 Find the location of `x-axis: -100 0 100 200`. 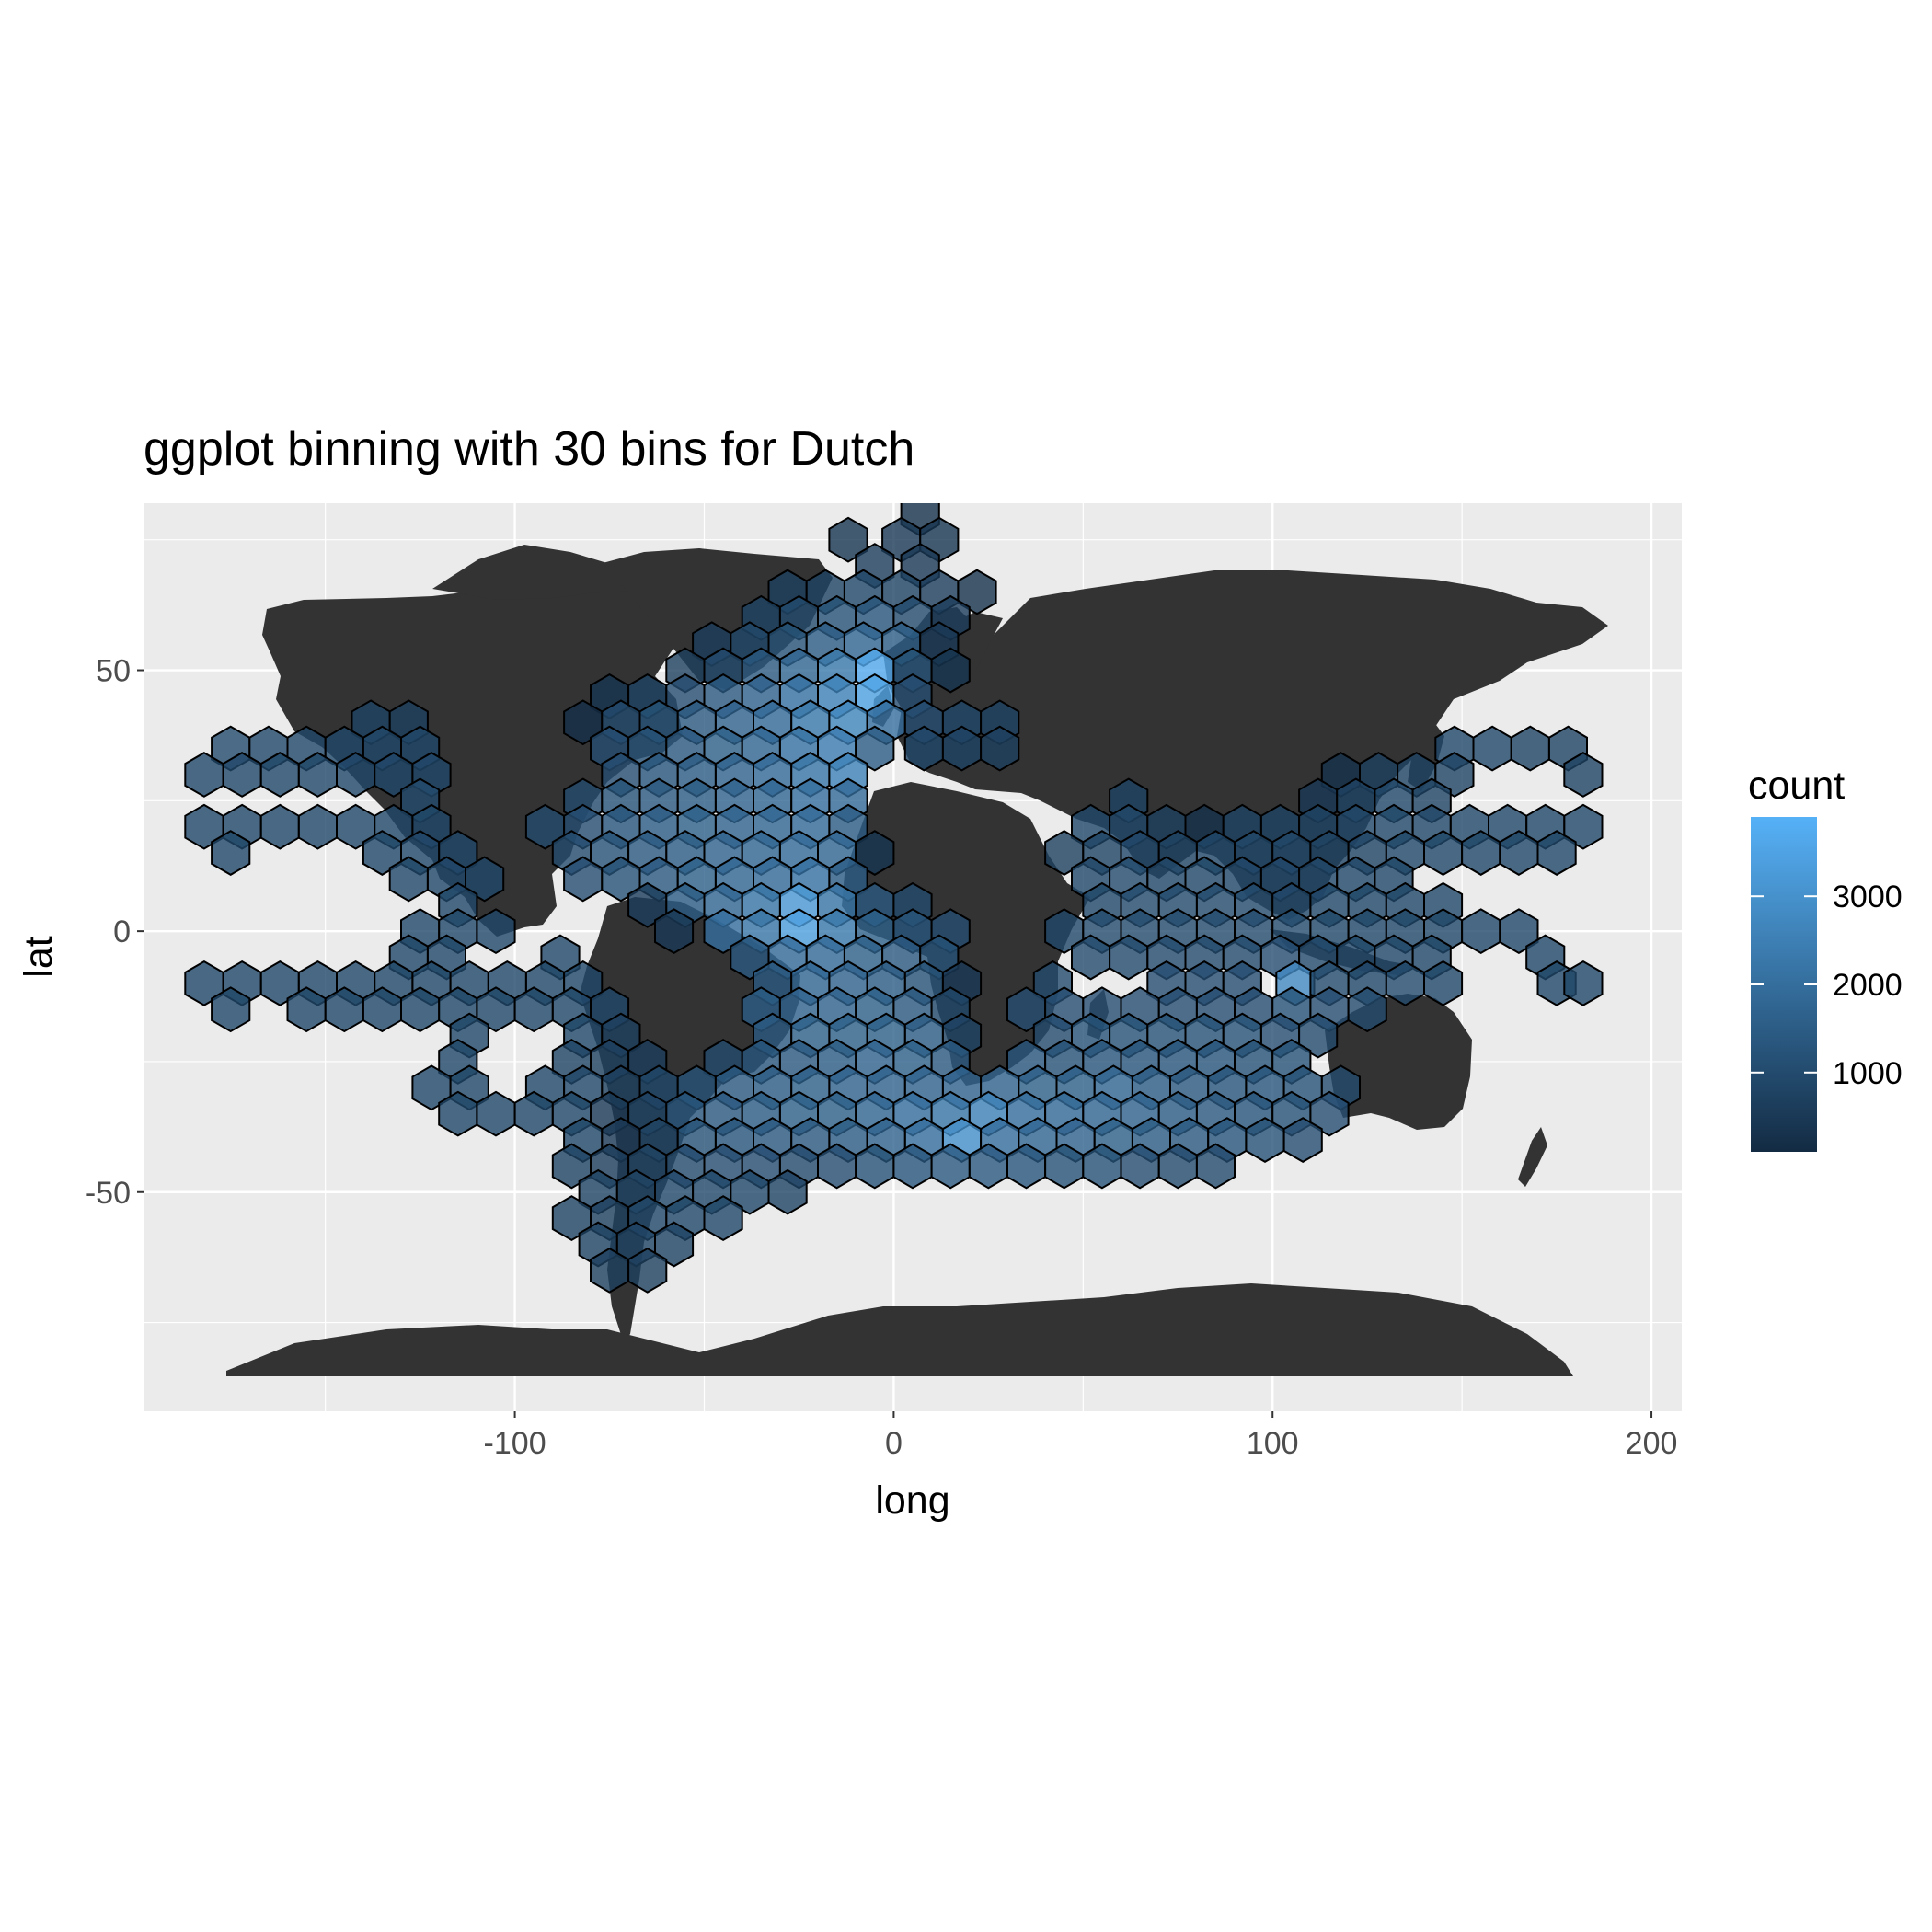

x-axis: -100 0 100 200 is located at coordinates (1081, 1436).